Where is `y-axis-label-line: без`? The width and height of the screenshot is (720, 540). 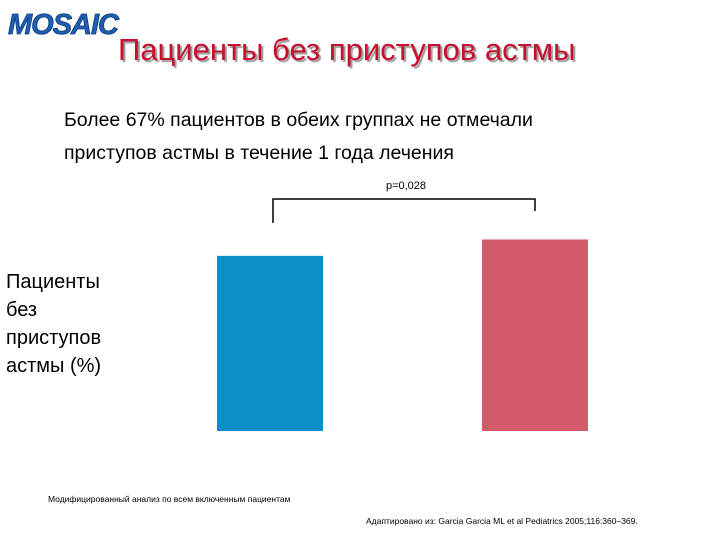
y-axis-label-line: без is located at coordinates (22, 310).